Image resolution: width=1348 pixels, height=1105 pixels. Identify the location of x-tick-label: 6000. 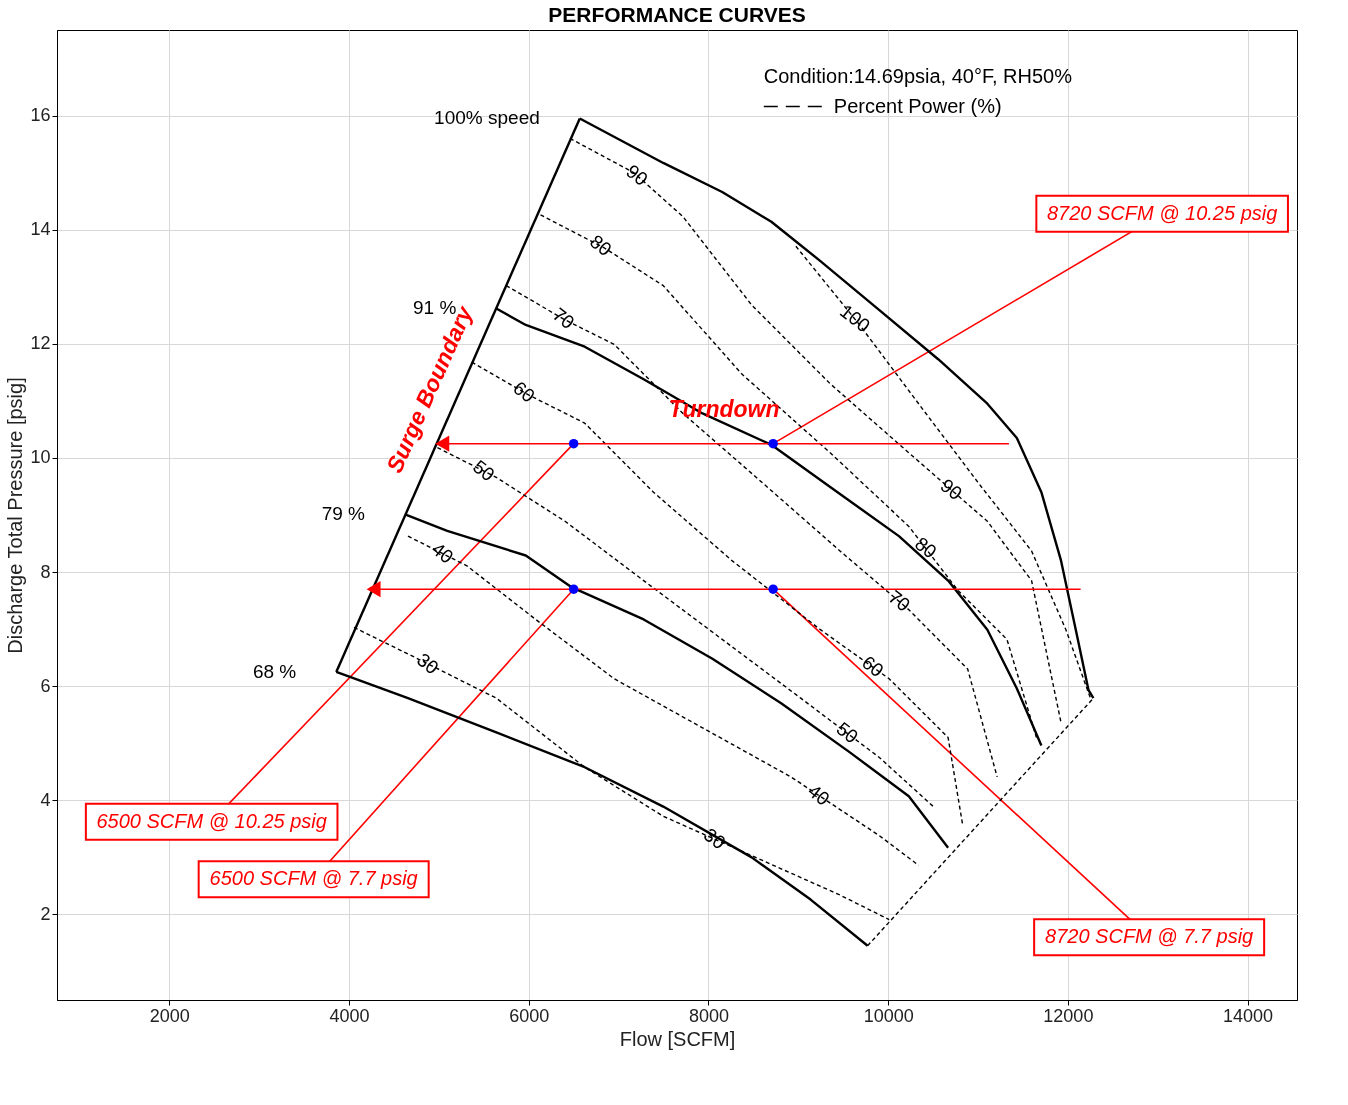
(529, 1015).